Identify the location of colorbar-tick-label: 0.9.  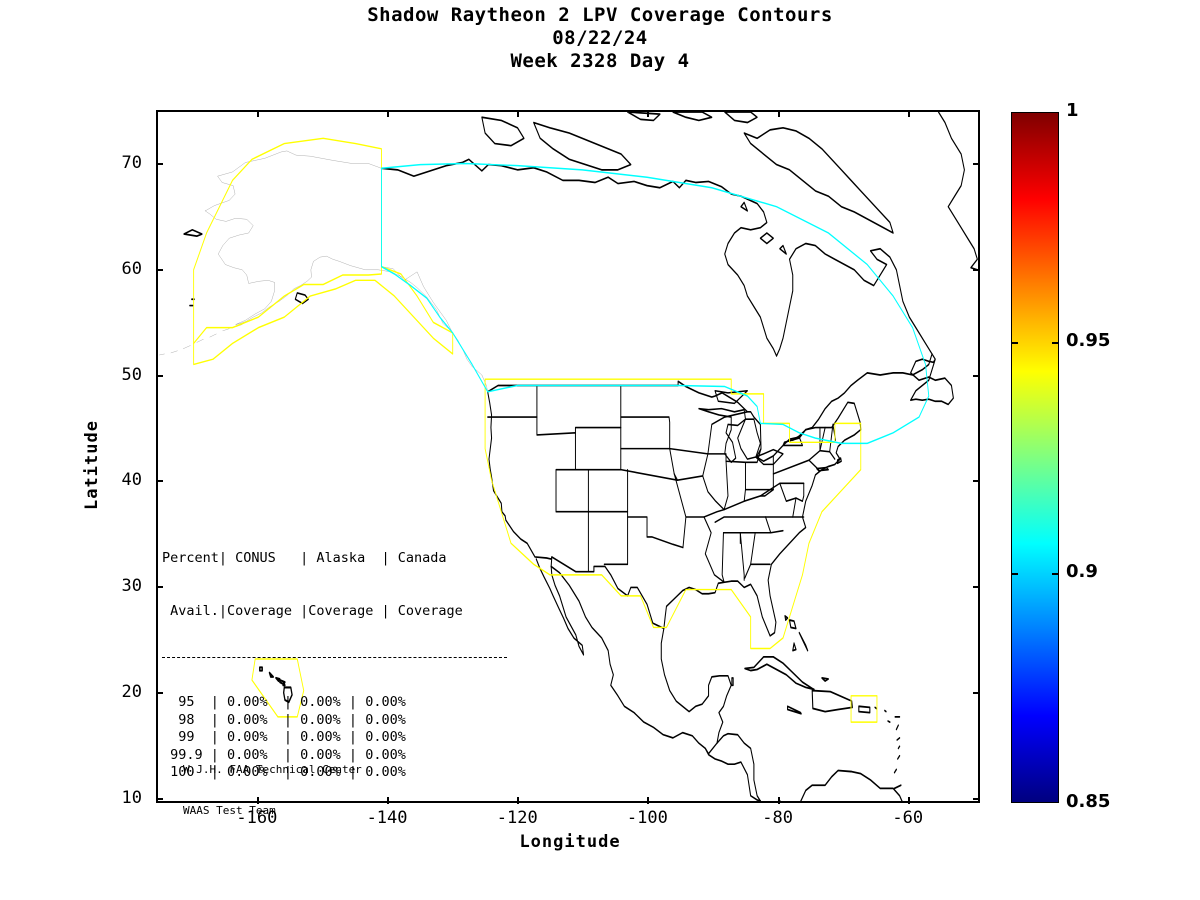
(1082, 571).